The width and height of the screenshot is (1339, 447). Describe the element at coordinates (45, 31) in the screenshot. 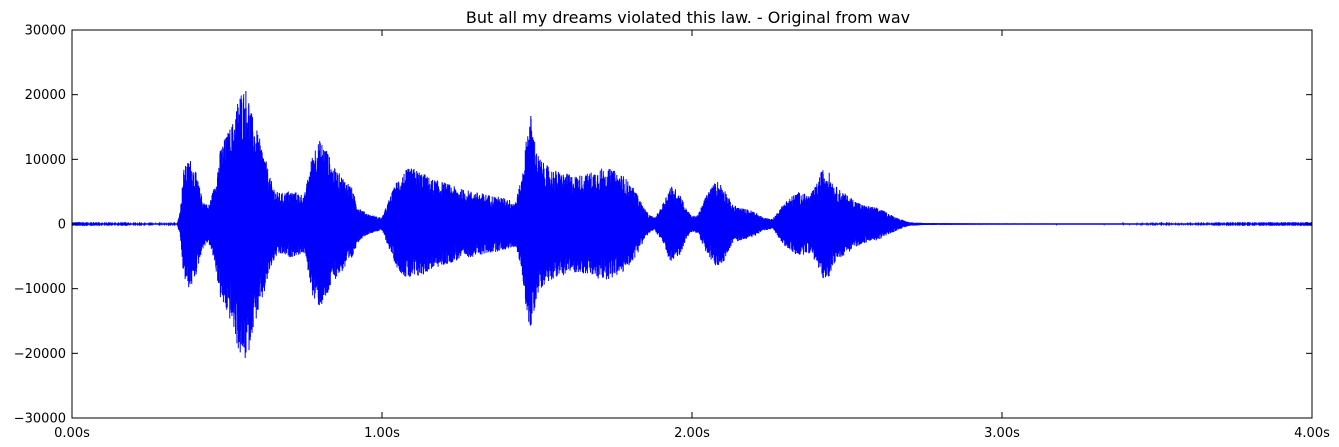

I see `y-tick-label: 30000` at that location.